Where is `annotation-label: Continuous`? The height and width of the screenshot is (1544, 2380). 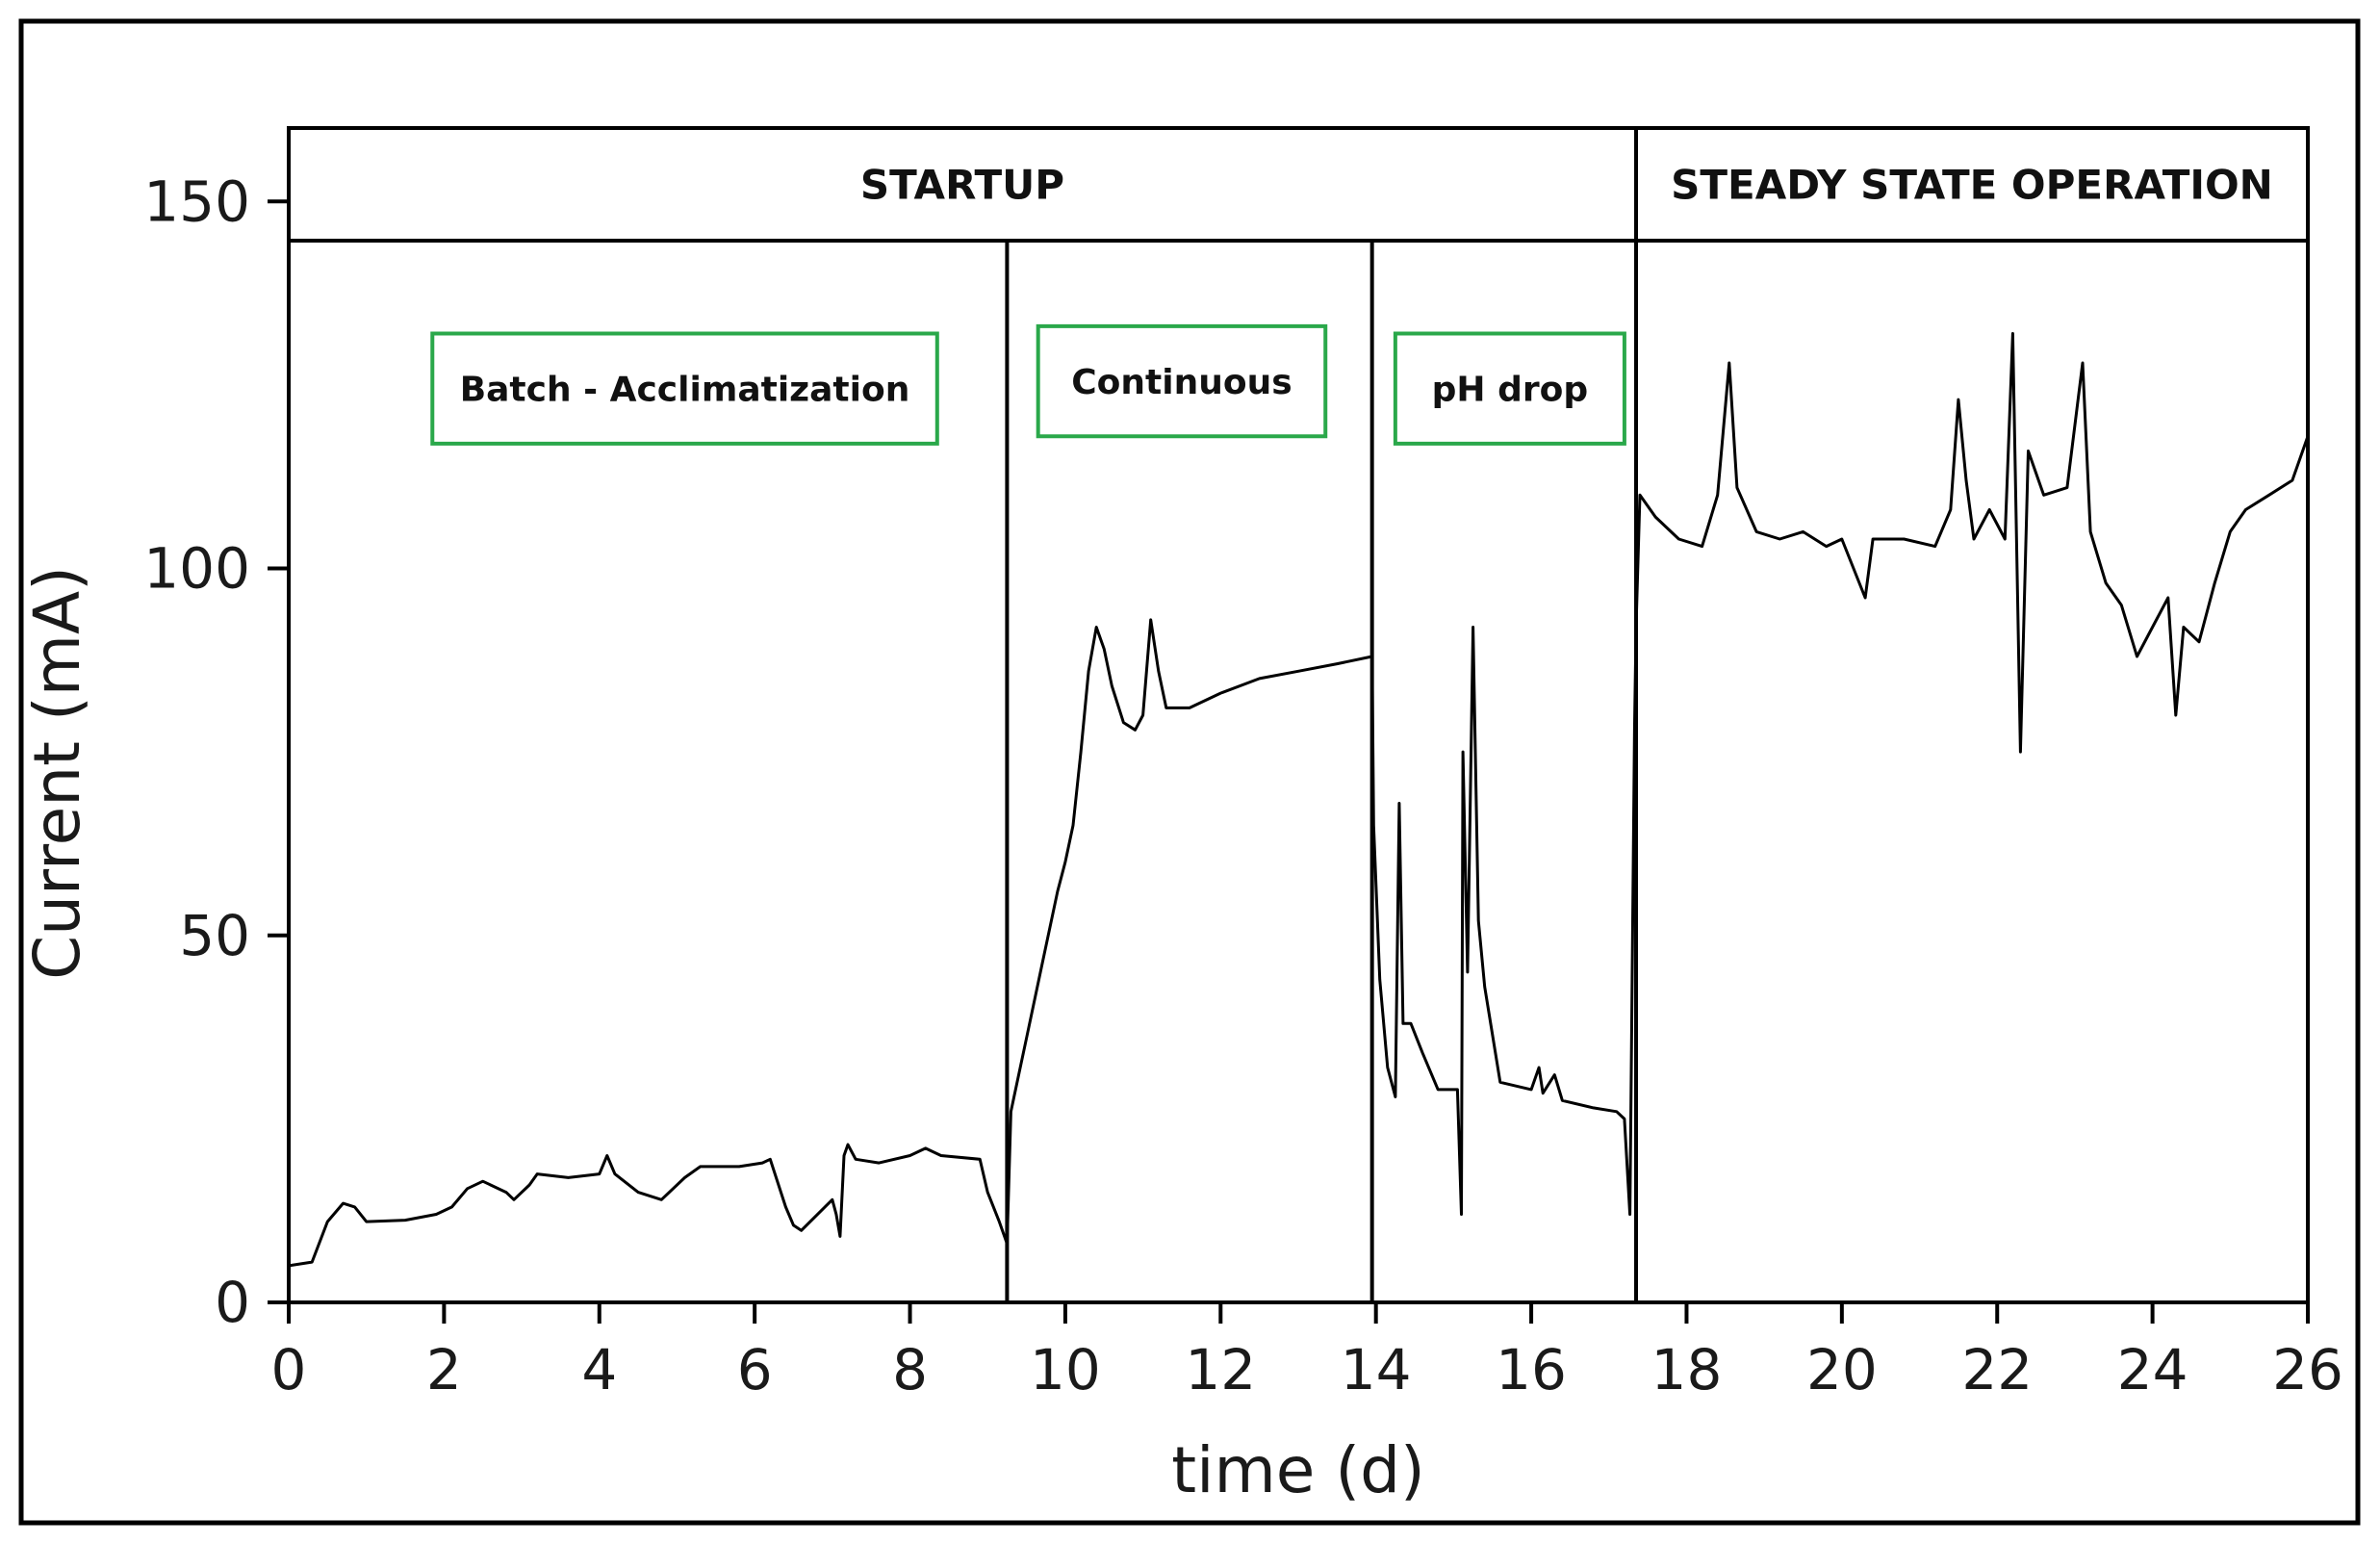
annotation-label: Continuous is located at coordinates (1181, 382).